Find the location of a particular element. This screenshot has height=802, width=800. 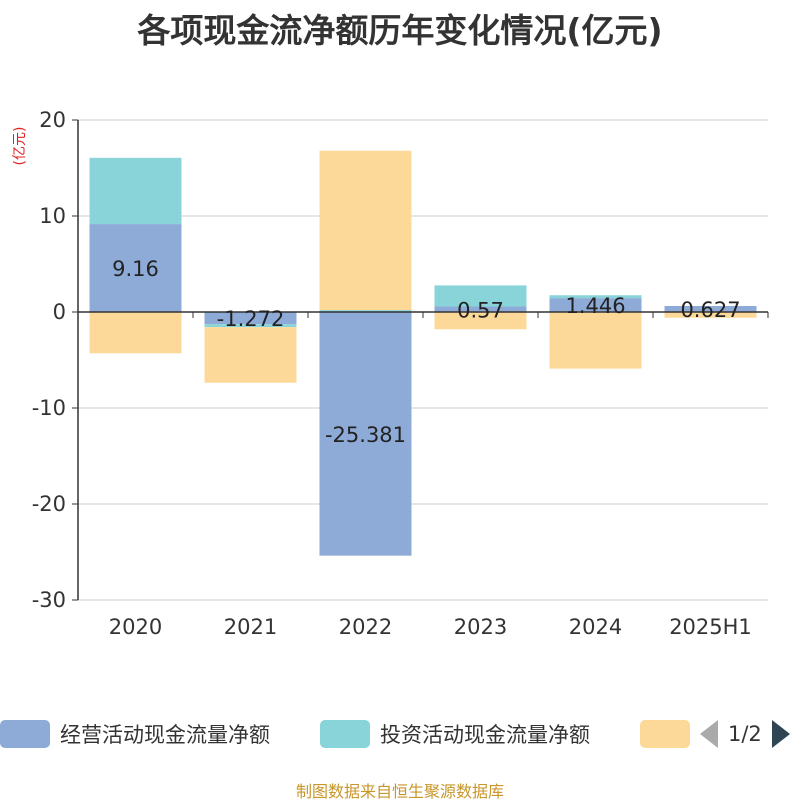

x-tick-label: 2022 is located at coordinates (365, 627).